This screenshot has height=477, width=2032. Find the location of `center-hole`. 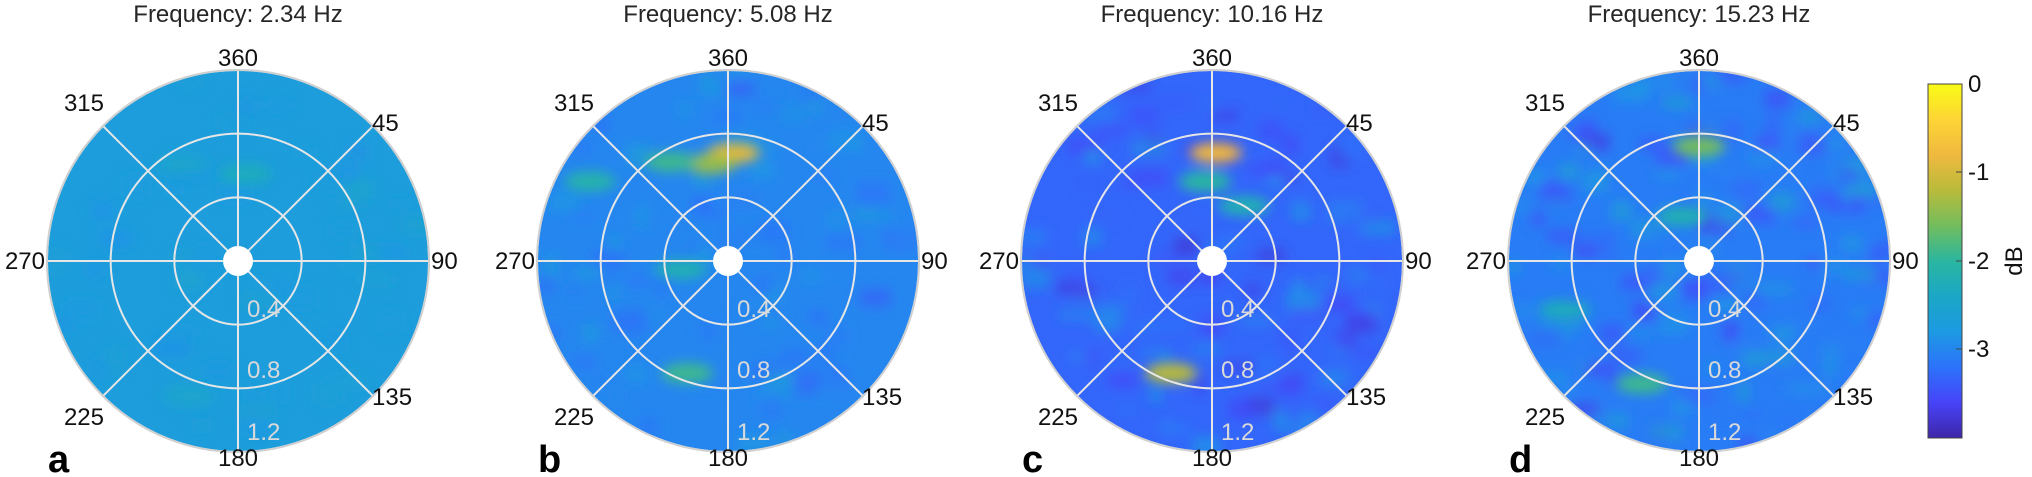

center-hole is located at coordinates (1699, 261).